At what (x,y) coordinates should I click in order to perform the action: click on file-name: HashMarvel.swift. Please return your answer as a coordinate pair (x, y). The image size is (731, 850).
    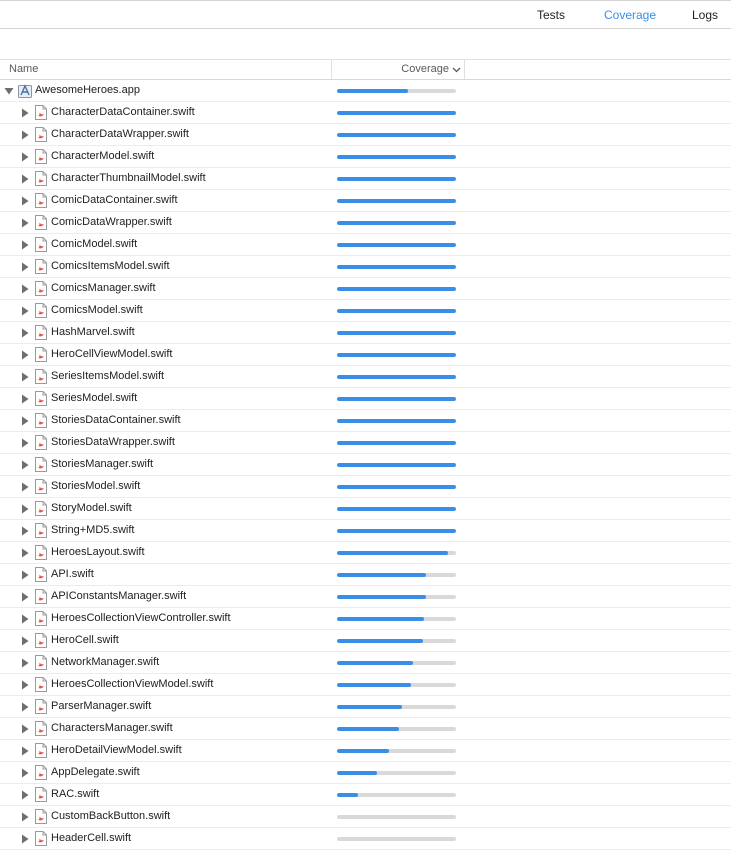
    Looking at the image, I should click on (93, 332).